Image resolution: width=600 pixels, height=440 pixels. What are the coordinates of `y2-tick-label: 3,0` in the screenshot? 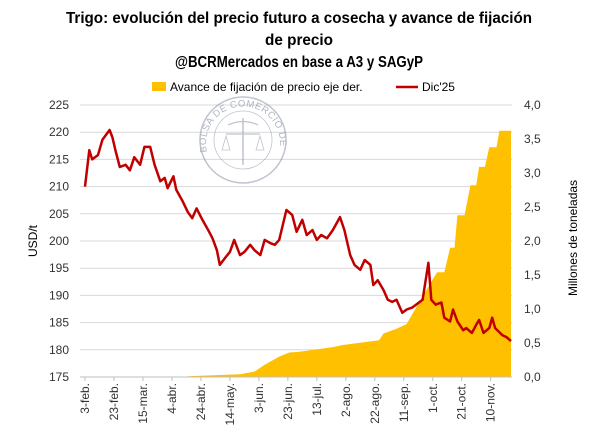 It's located at (532, 173).